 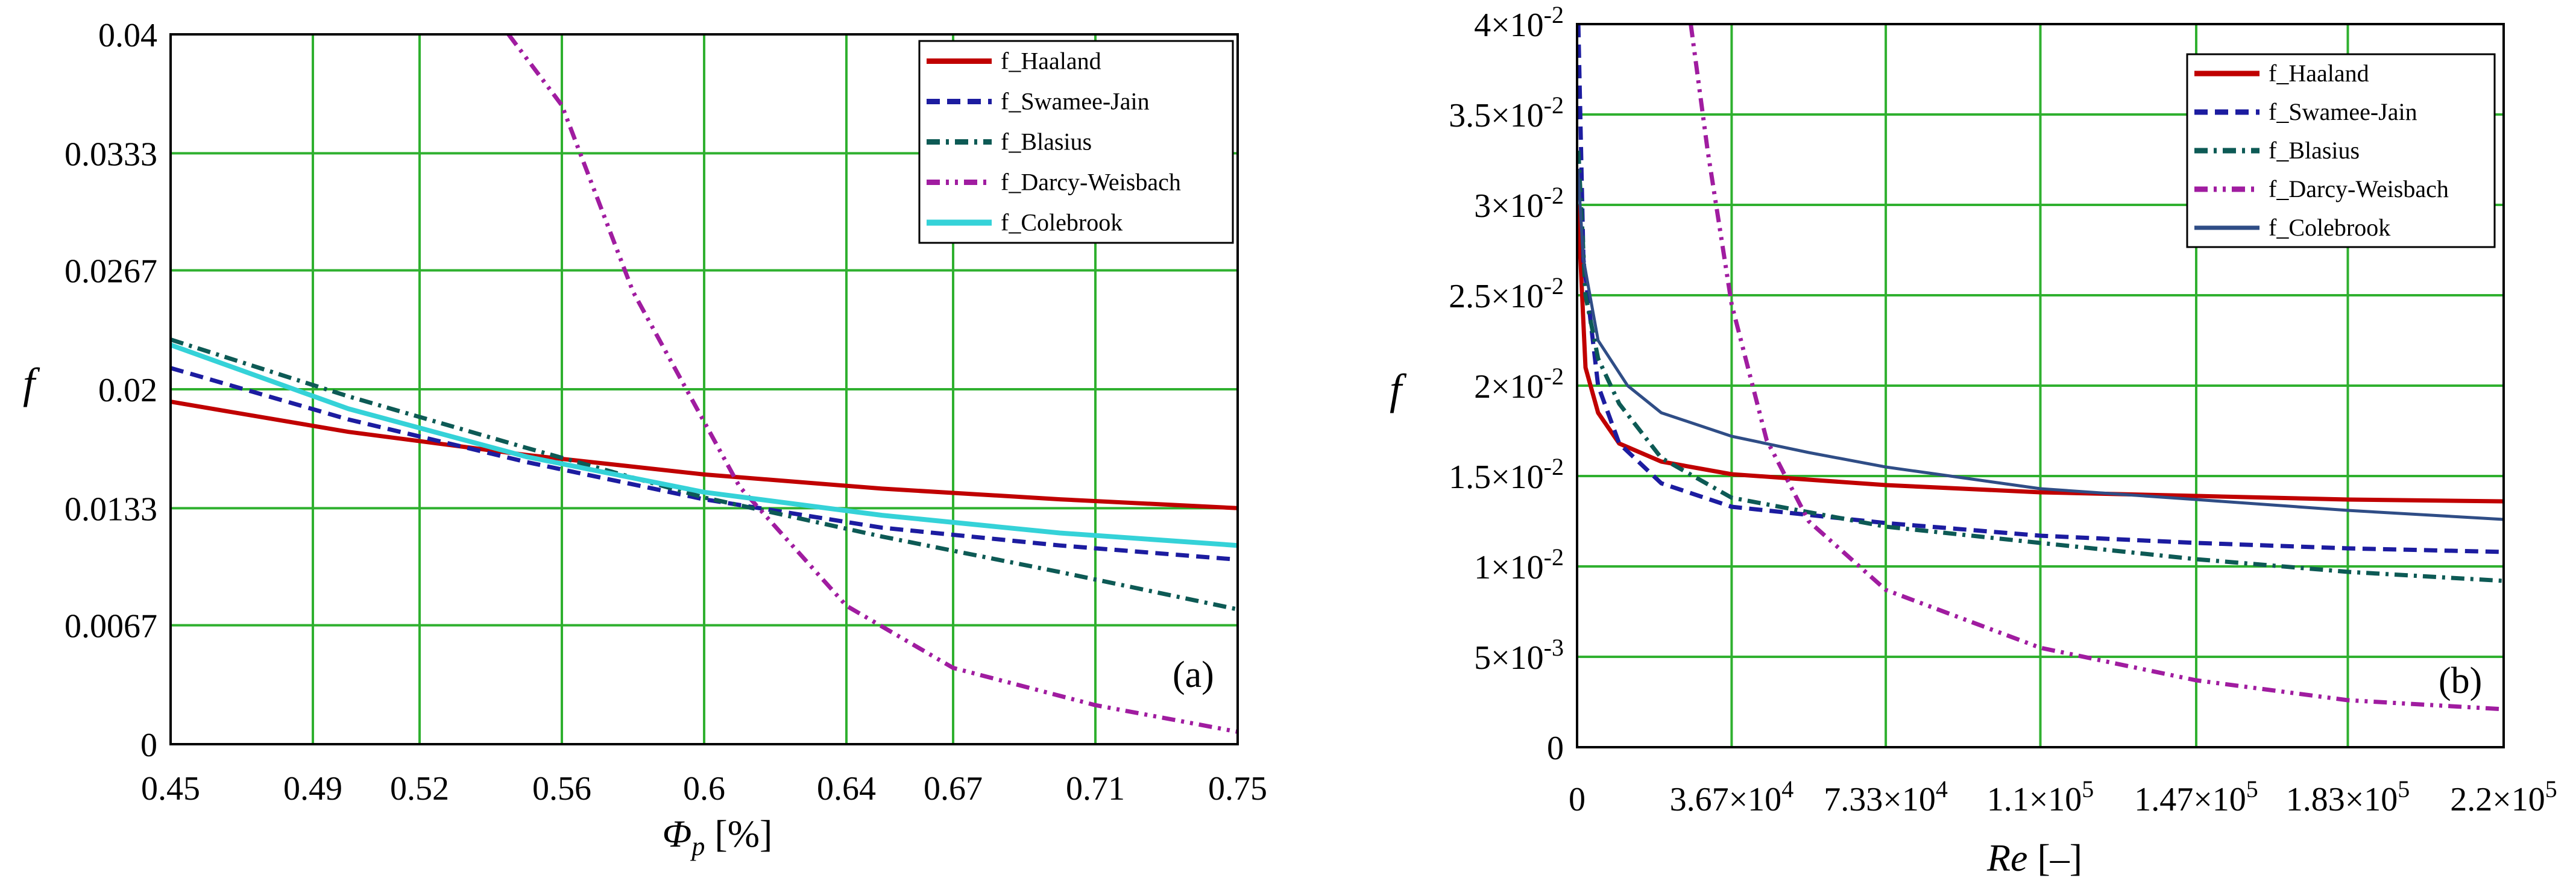 I want to click on y-tick-label: 1.5×10⁻², so click(x=1506, y=474).